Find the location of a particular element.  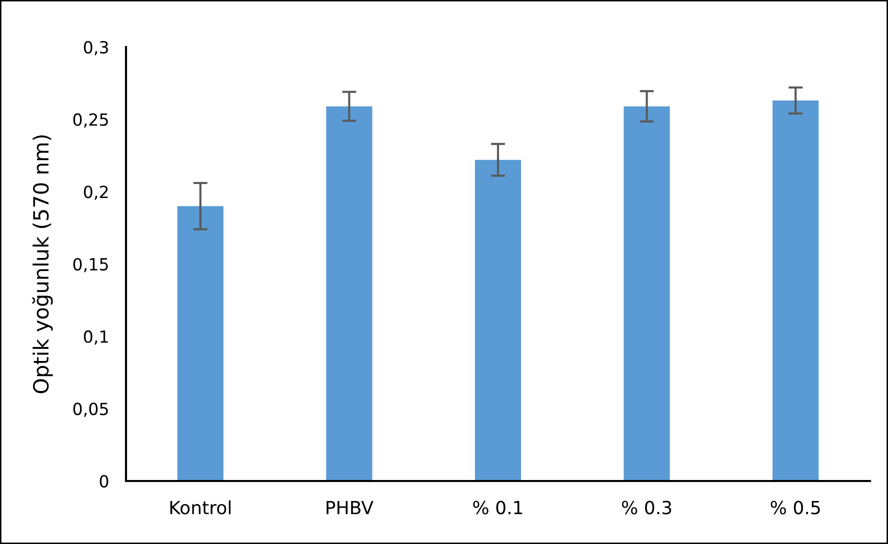

y-tick-label: 0,2 is located at coordinates (96, 193).